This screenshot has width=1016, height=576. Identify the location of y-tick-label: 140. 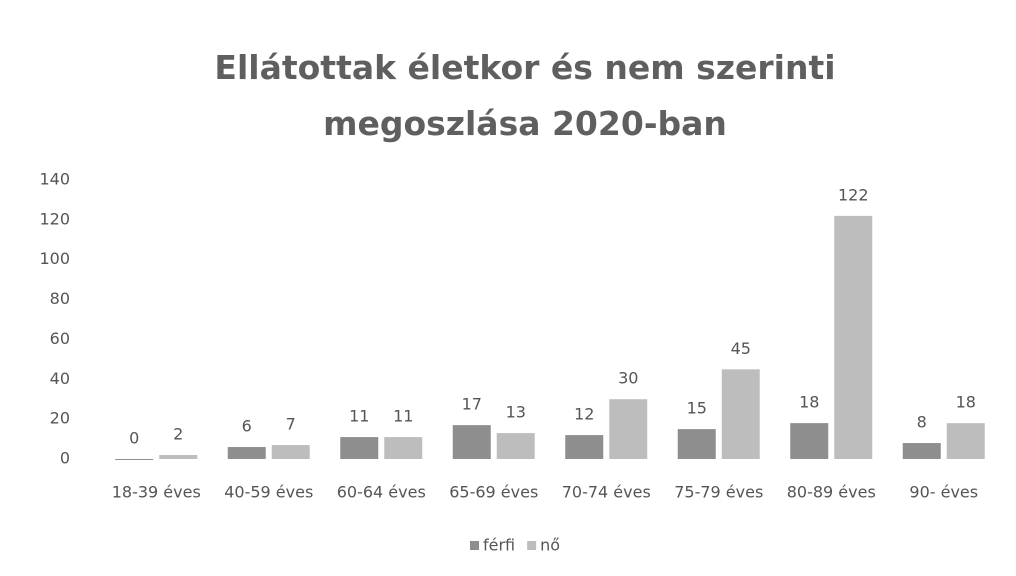
(54, 179).